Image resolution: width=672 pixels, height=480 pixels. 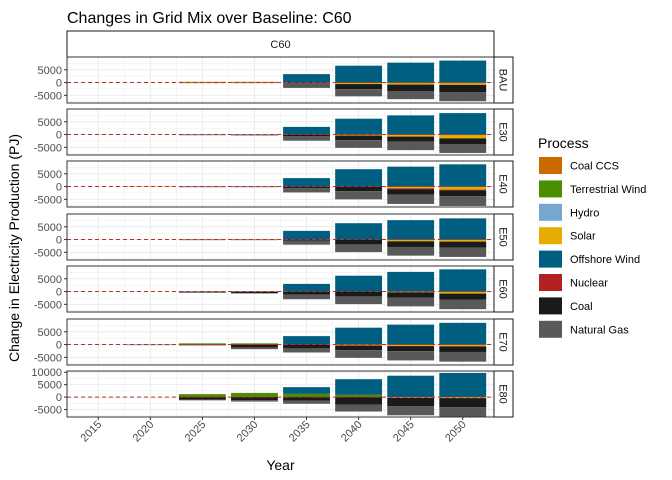 What do you see at coordinates (550, 259) in the screenshot?
I see `legend-swatch-offshore-wind` at bounding box center [550, 259].